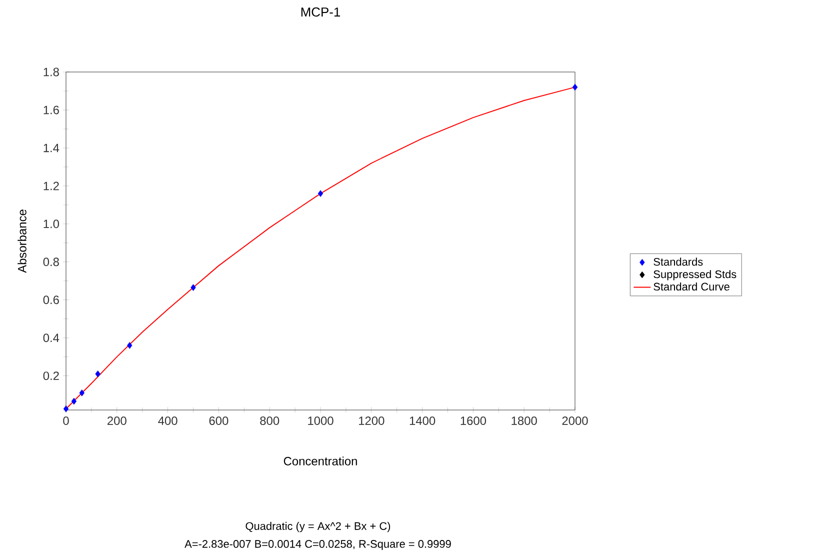  I want to click on x-tick-label: 1600, so click(473, 420).